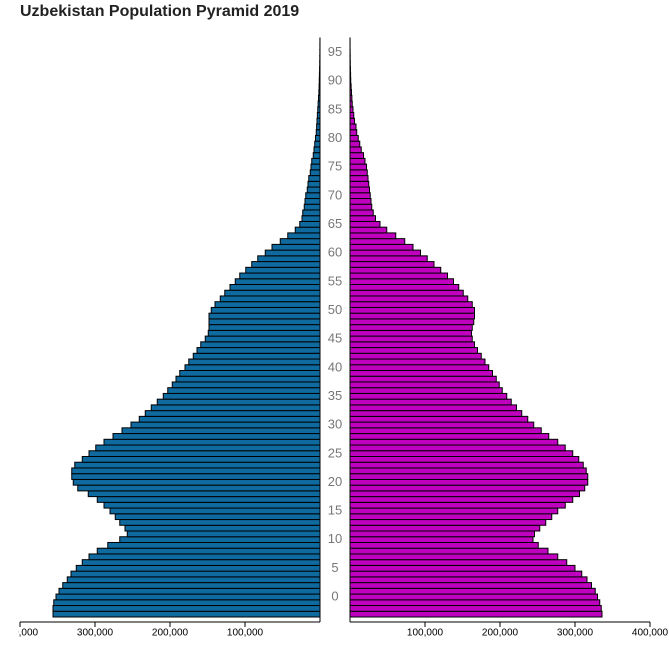 This screenshot has height=647, width=669. I want to click on age-label: 0, so click(334, 596).